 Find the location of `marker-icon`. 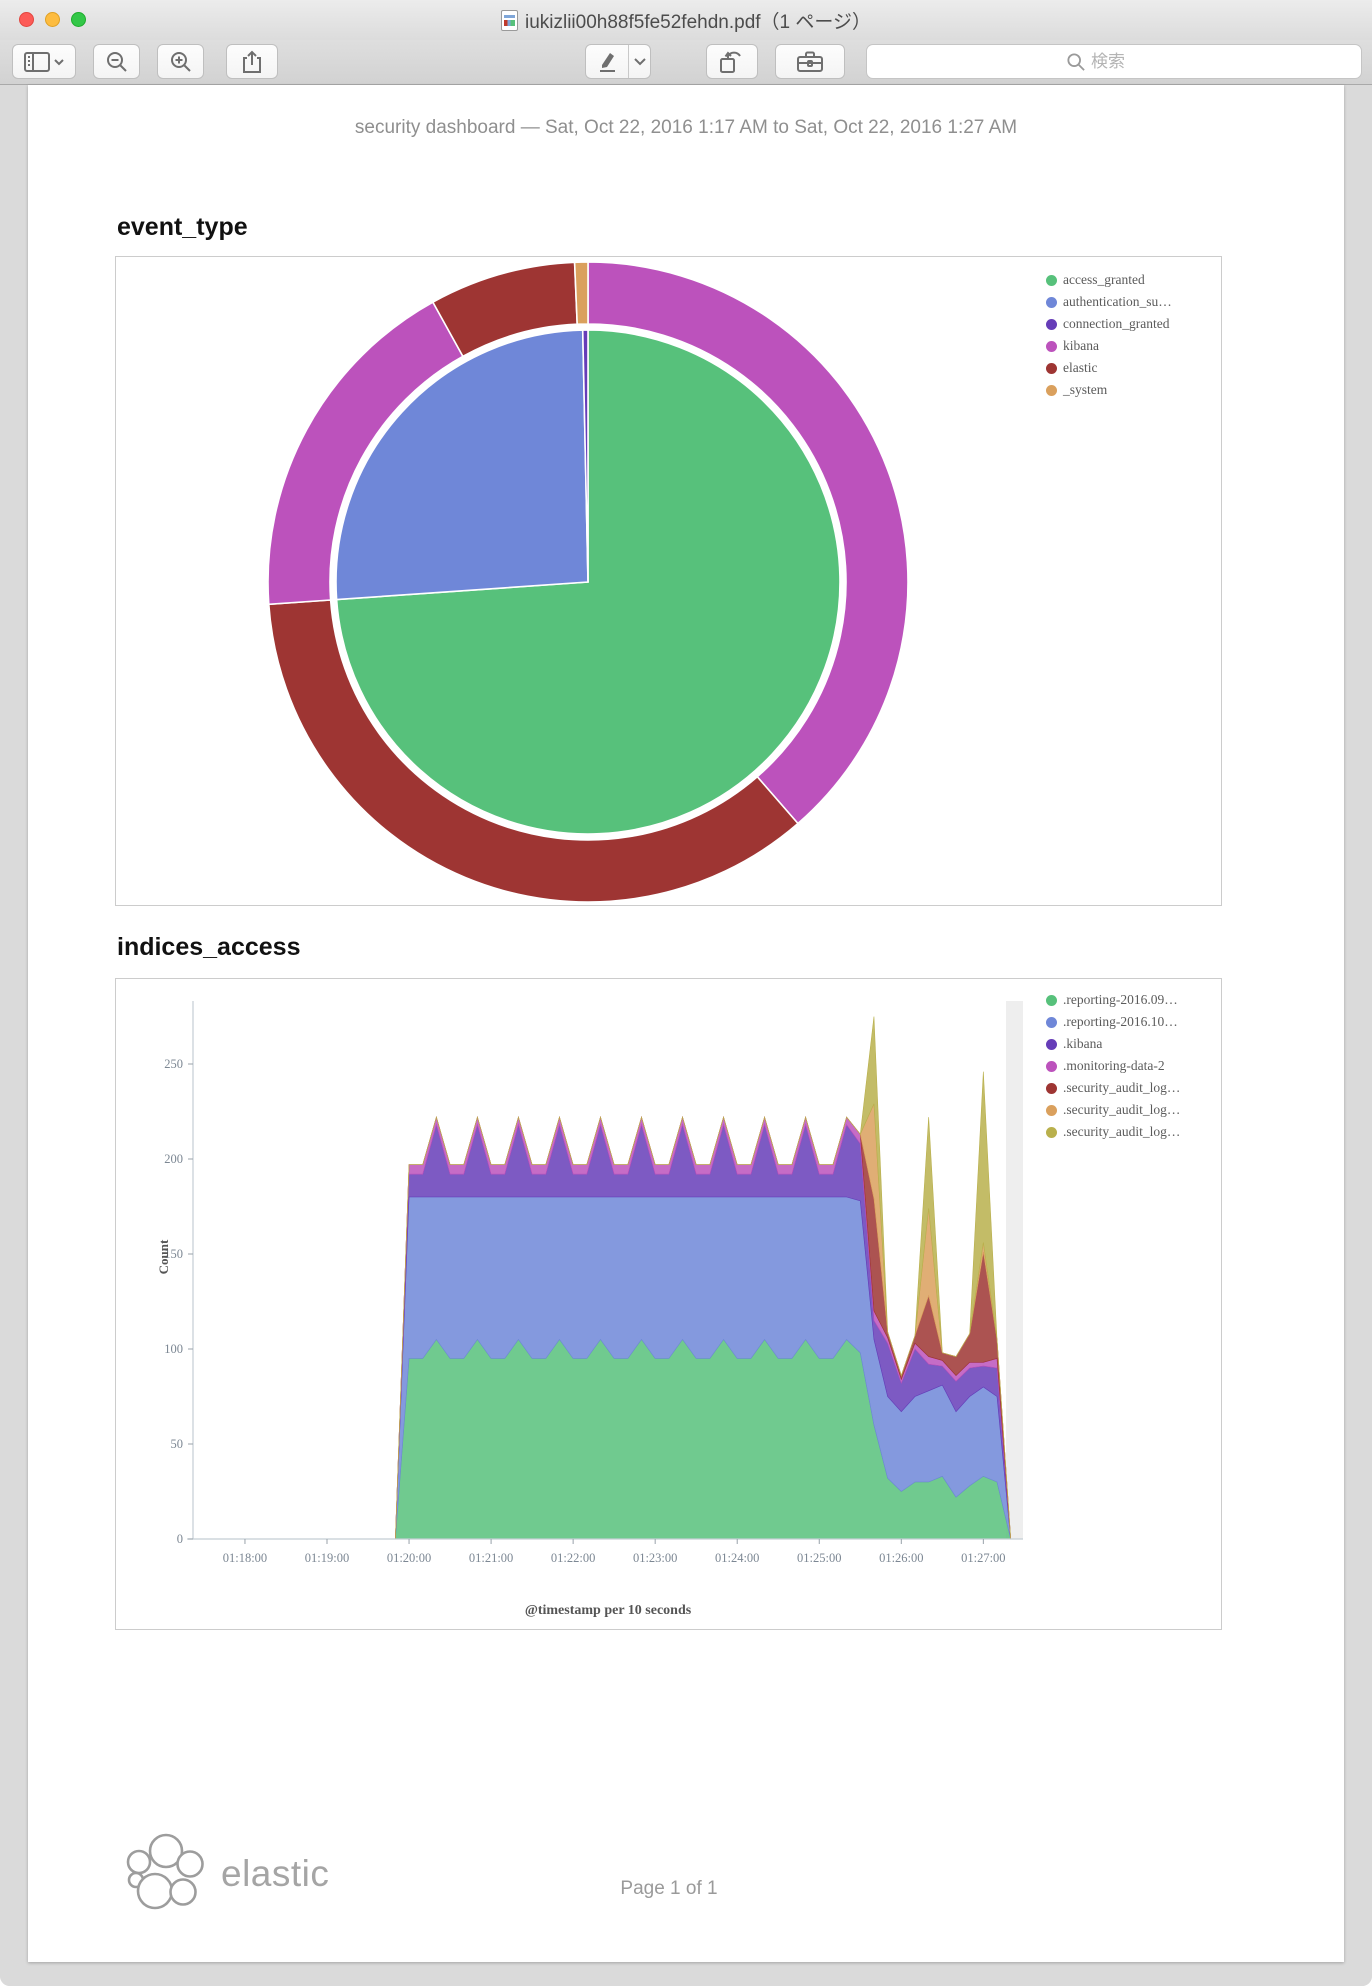

marker-icon is located at coordinates (607, 62).